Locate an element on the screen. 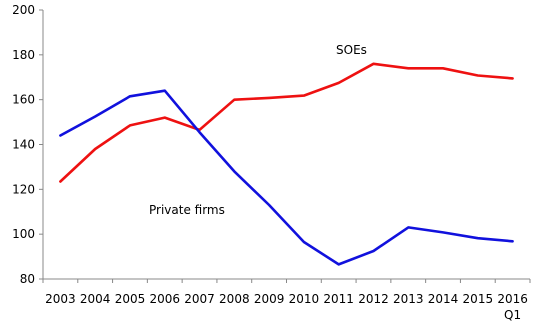 The height and width of the screenshot is (324, 536). x-tick-label: 2004 is located at coordinates (95, 299).